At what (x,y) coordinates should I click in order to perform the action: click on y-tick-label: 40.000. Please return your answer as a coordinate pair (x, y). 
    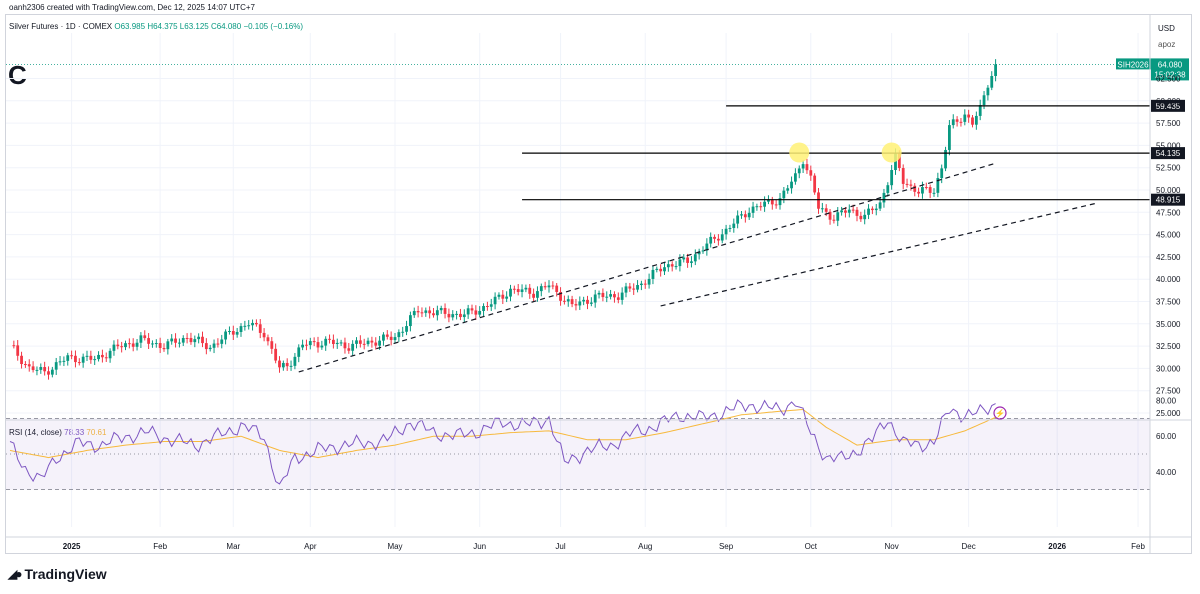
    Looking at the image, I should click on (1168, 279).